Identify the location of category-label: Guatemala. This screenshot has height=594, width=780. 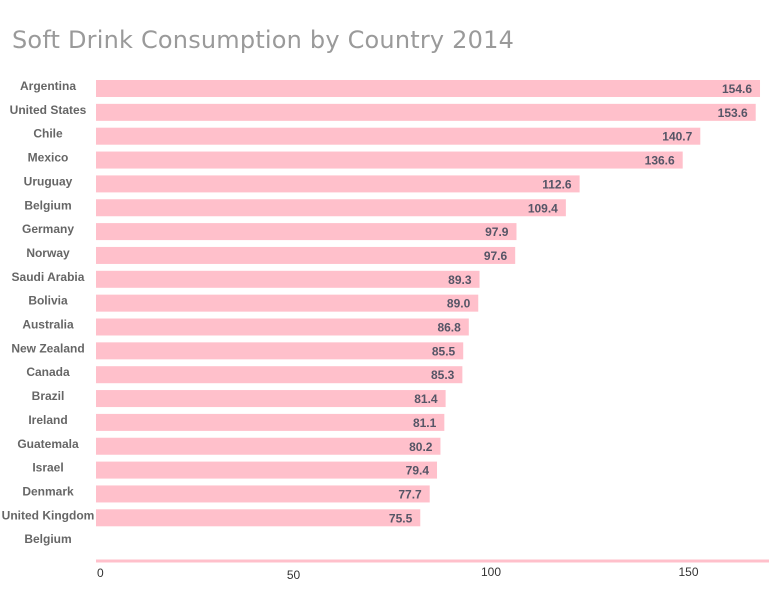
(48, 444).